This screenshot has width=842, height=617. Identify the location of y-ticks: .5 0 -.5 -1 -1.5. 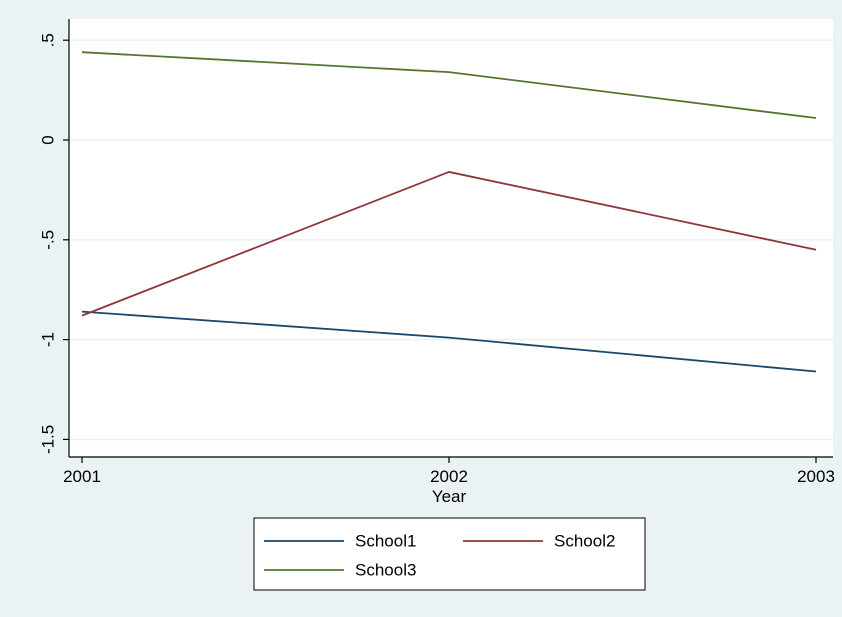
(54, 243).